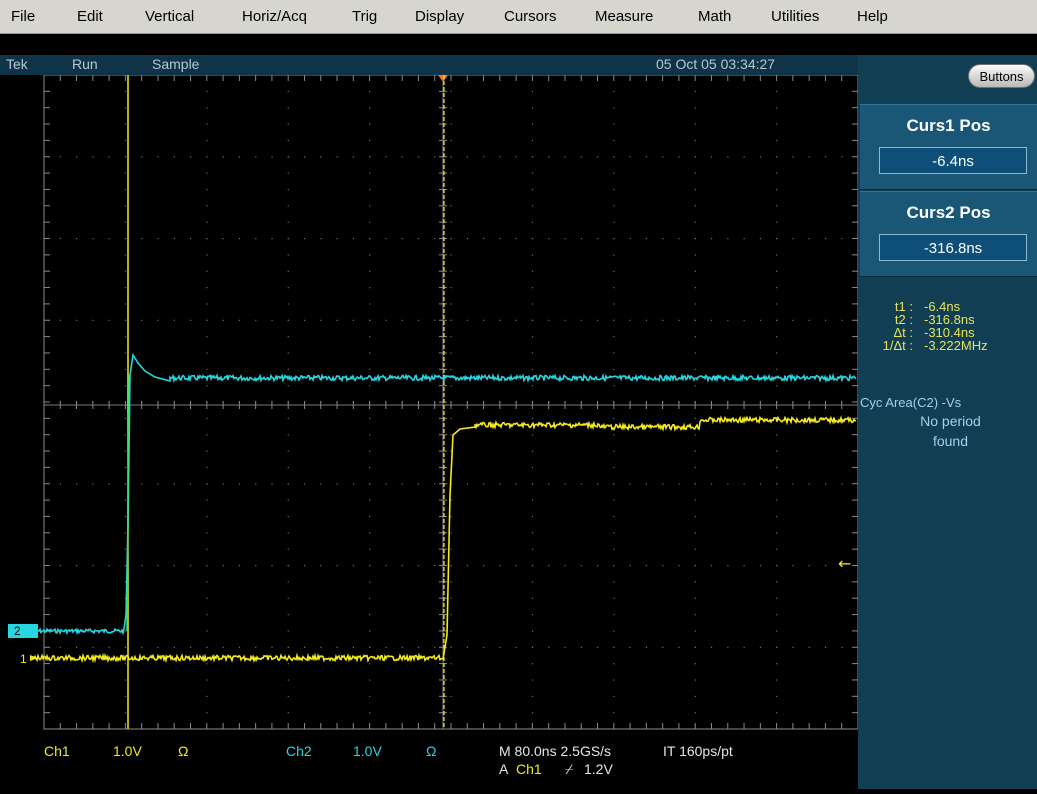  Describe the element at coordinates (903, 306) in the screenshot. I see `readout-t1-label: t1 :` at that location.